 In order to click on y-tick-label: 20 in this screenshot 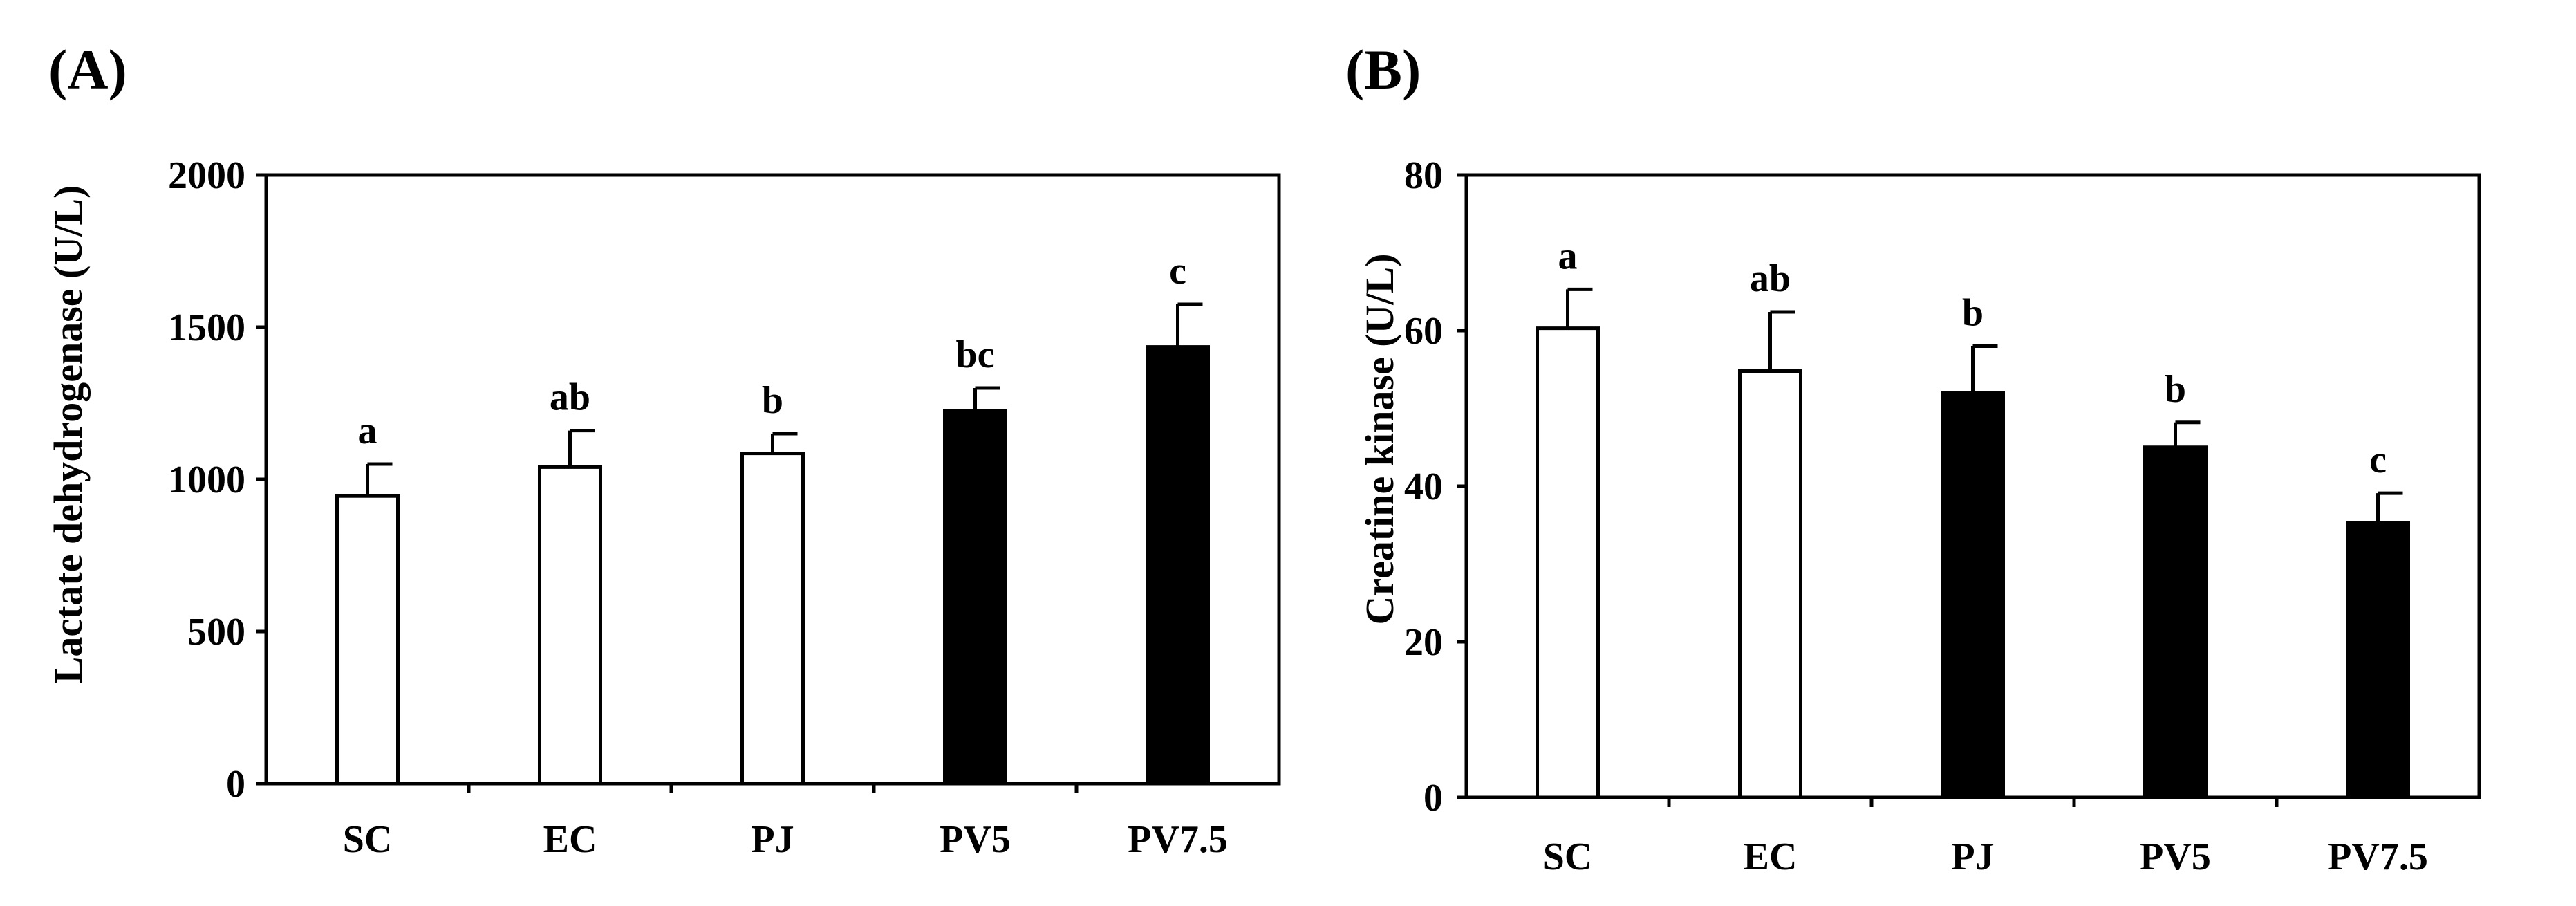, I will do `click(1423, 642)`.